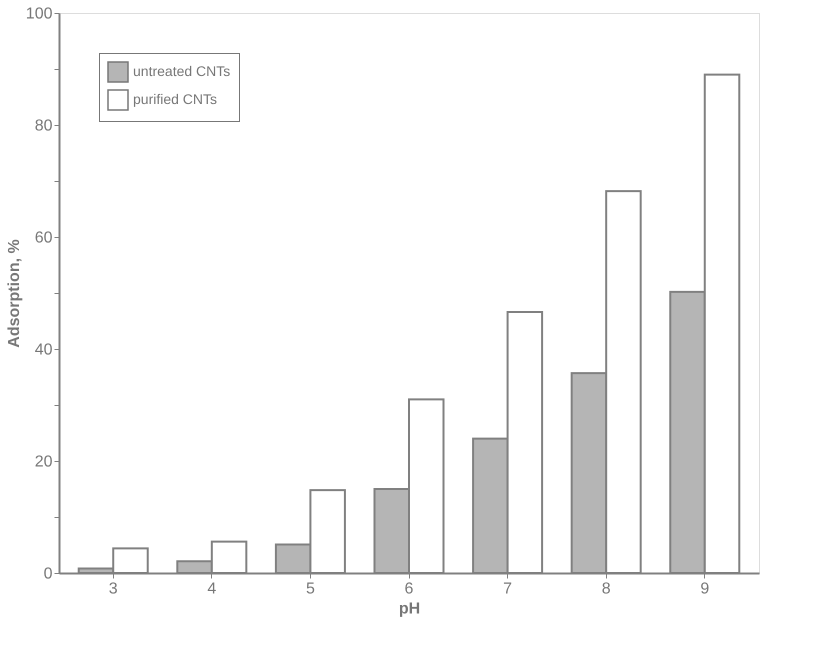  I want to click on x-tick-label: 4, so click(211, 589).